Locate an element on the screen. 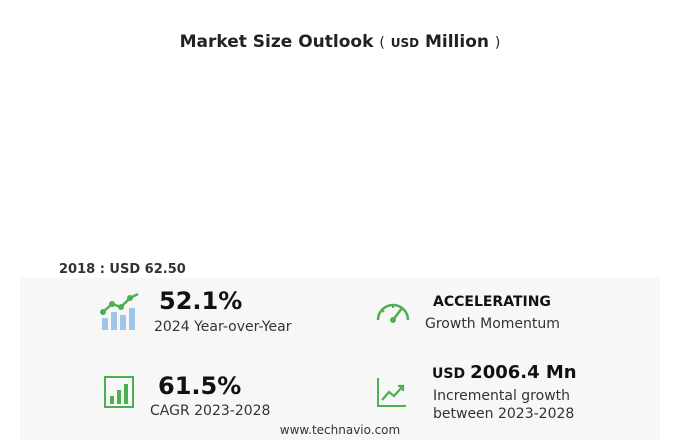 The image size is (680, 440). base-year-label: 2018 : USD 62.50 is located at coordinates (122, 269).